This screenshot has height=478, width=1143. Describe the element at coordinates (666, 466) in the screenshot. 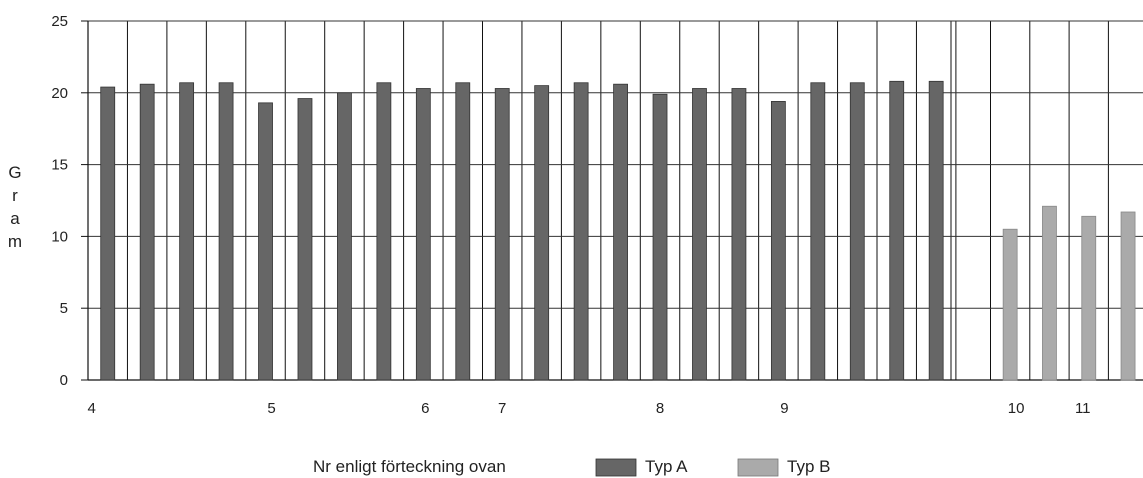

I see `legend-label-typ-a: Typ A` at that location.